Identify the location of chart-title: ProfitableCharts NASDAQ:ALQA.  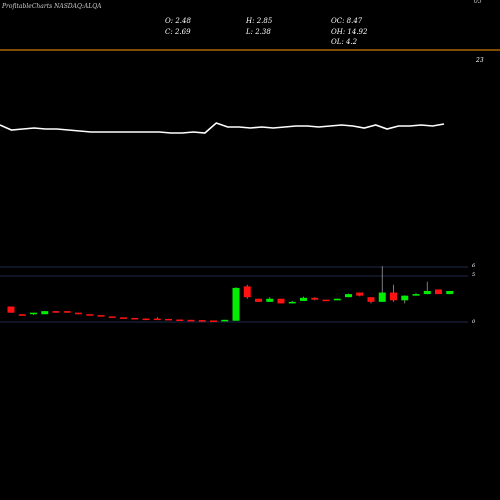
(52, 6).